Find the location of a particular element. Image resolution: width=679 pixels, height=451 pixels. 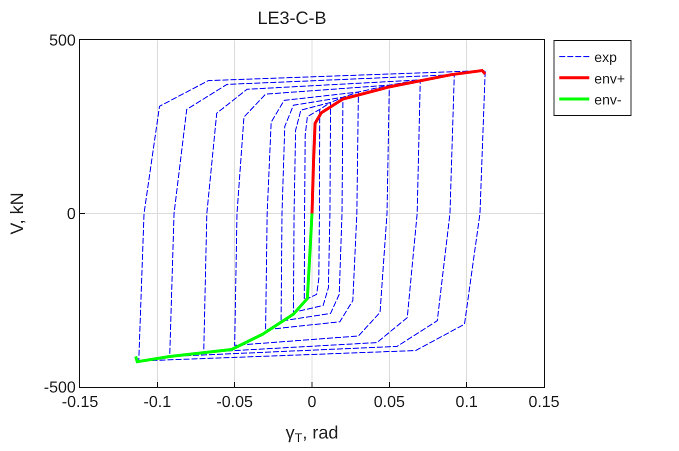

chart-title: LE3-C-B is located at coordinates (291, 18).